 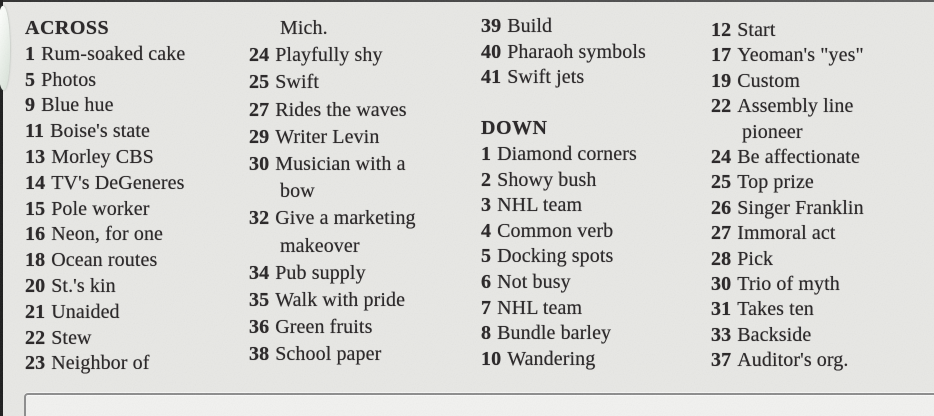 What do you see at coordinates (721, 55) in the screenshot?
I see `clue-number: 17` at bounding box center [721, 55].